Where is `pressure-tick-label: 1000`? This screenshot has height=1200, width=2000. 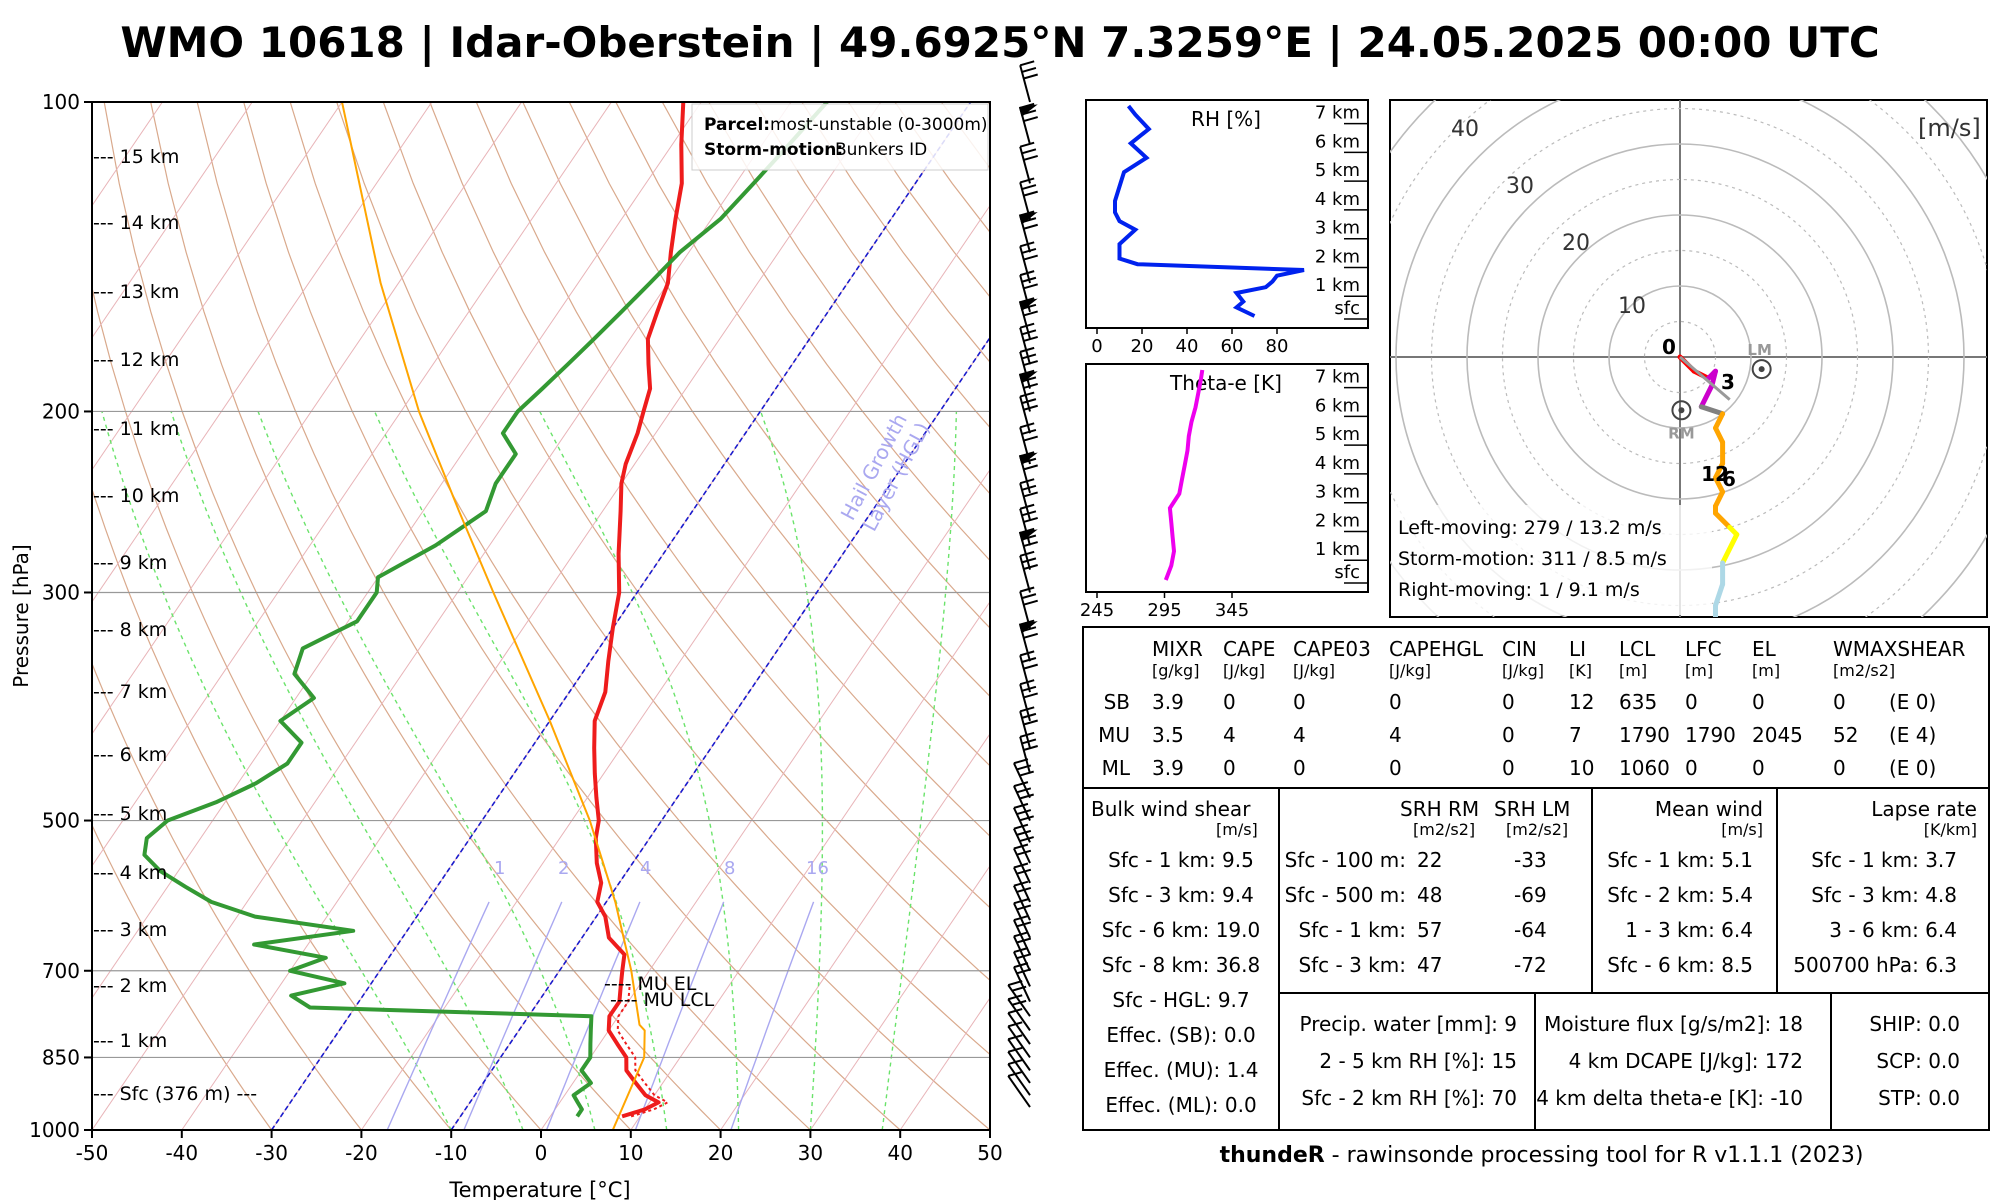 pressure-tick-label: 1000 is located at coordinates (54, 1130).